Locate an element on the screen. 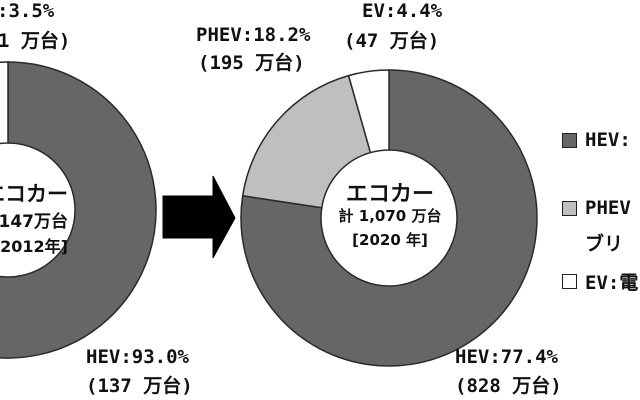 Image resolution: width=640 pixels, height=400 pixels. legend-item-hev: HEV: is located at coordinates (596, 140).